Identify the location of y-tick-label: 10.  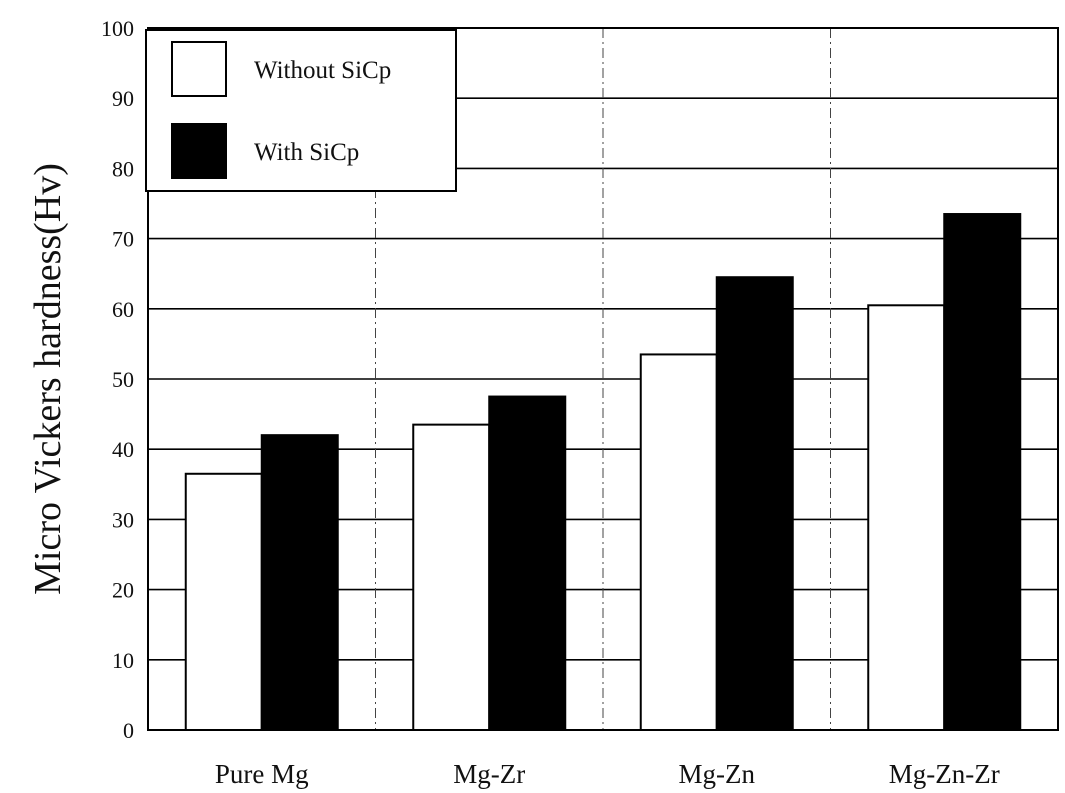
(123, 660).